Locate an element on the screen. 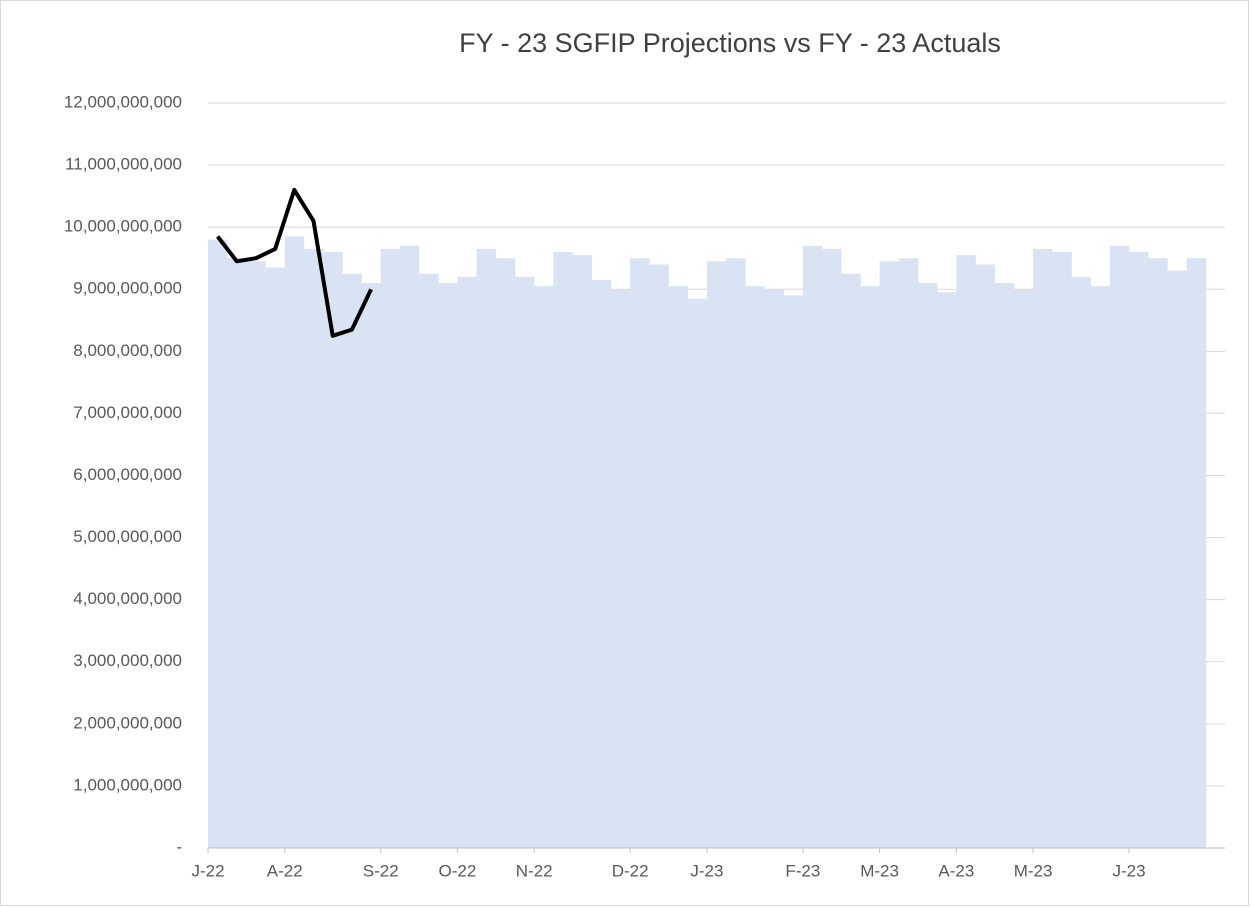 The width and height of the screenshot is (1251, 907). y-tick-label: 7,000,000,000 is located at coordinates (127, 412).